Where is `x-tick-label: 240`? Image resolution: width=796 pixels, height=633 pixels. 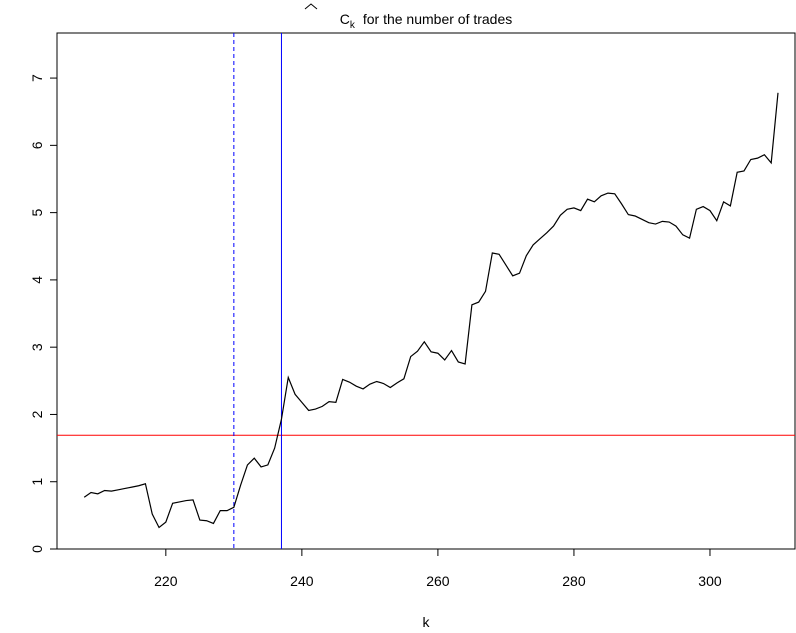 x-tick-label: 240 is located at coordinates (302, 581).